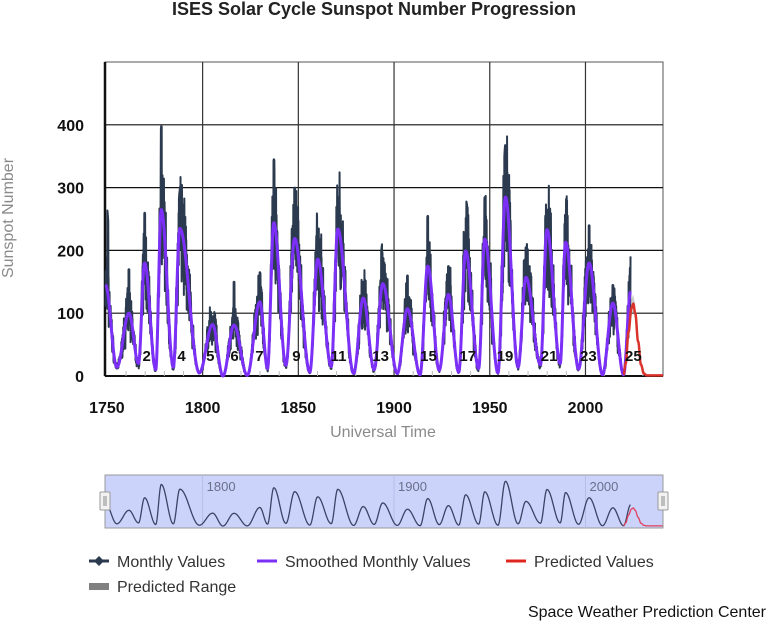  What do you see at coordinates (380, 356) in the screenshot?
I see `cycle-label: 13` at bounding box center [380, 356].